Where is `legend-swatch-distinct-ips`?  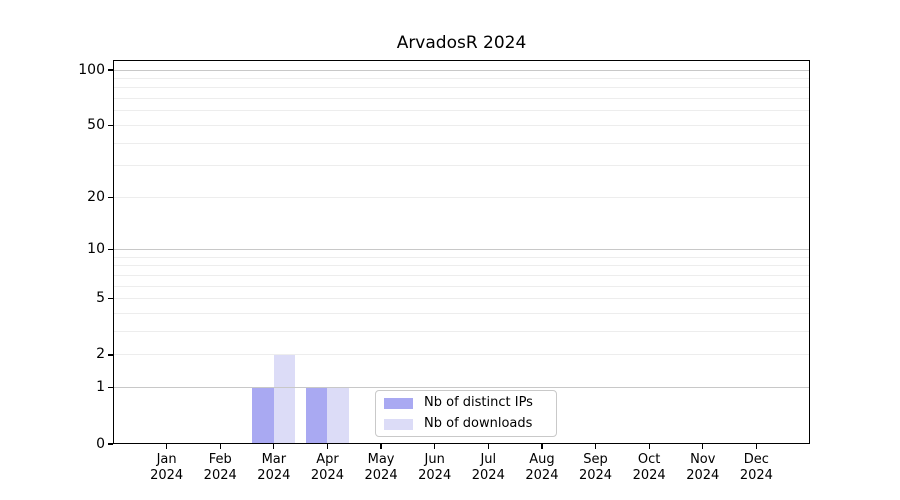 legend-swatch-distinct-ips is located at coordinates (398, 403).